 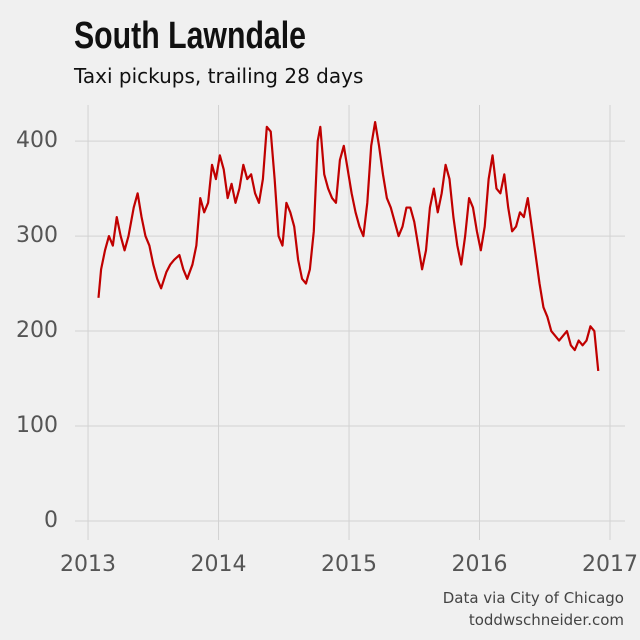 I want to click on x-tick-label: 2016, so click(x=480, y=564).